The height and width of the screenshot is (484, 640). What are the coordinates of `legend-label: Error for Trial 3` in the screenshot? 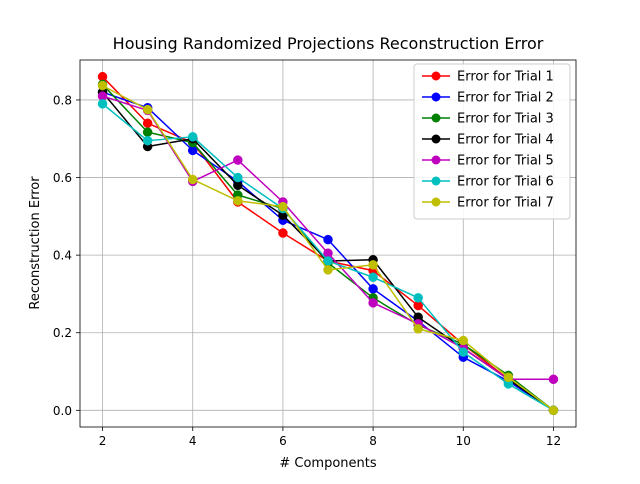 It's located at (505, 119).